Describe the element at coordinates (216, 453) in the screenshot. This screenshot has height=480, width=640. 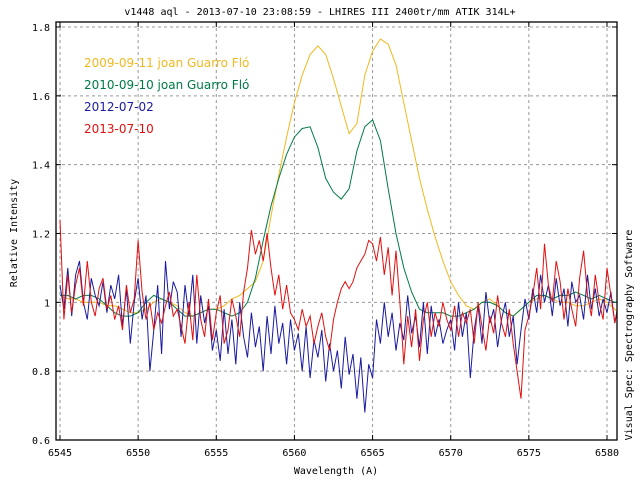
I see `x-tick-label: 6555` at that location.